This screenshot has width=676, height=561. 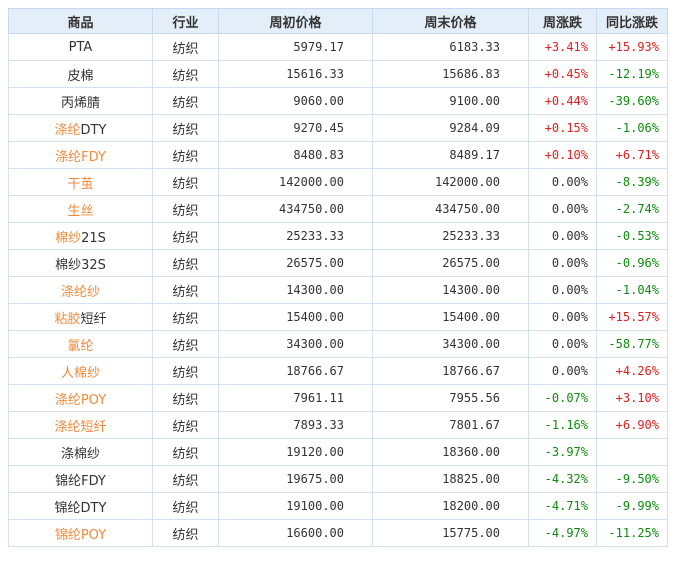 What do you see at coordinates (632, 209) in the screenshot?
I see `yoy-change-cell: -2.74%` at bounding box center [632, 209].